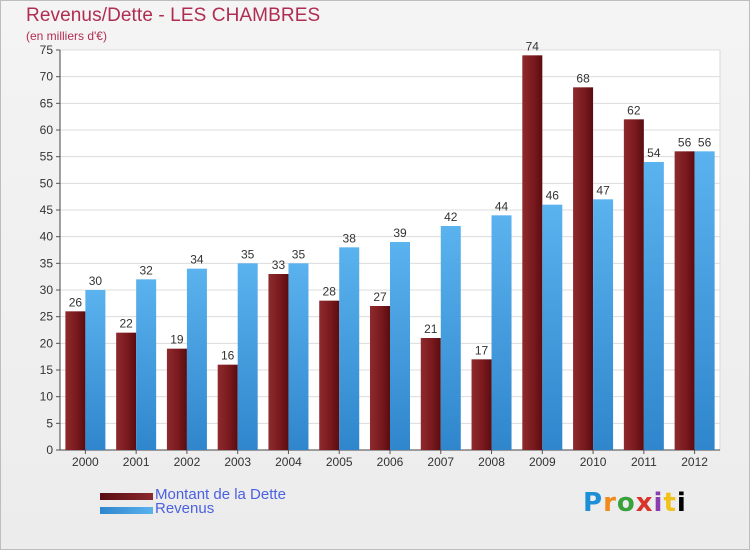  What do you see at coordinates (533, 46) in the screenshot?
I see `data-label-debt: 74` at bounding box center [533, 46].